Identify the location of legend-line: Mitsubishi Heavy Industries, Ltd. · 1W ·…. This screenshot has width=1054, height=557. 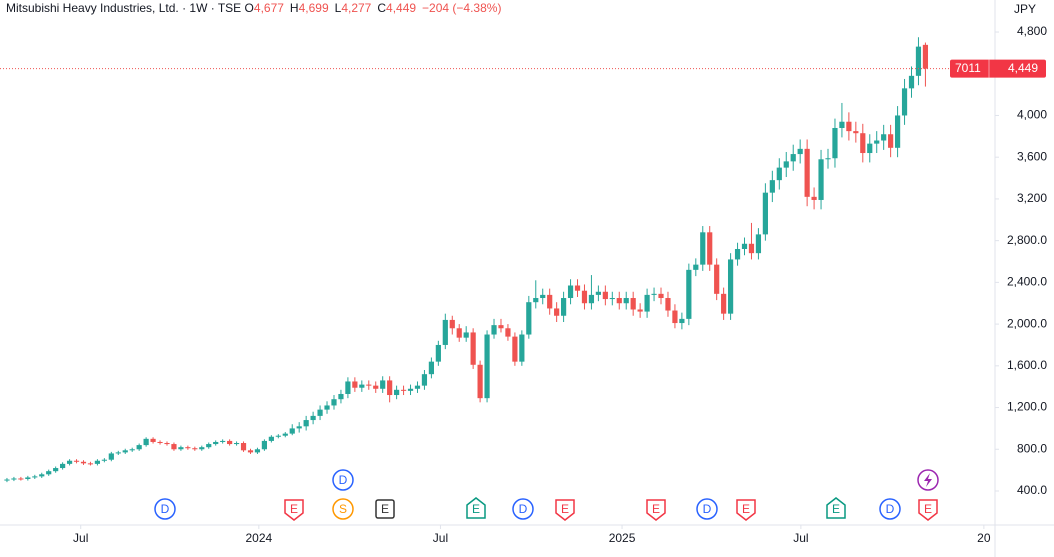
(253, 8).